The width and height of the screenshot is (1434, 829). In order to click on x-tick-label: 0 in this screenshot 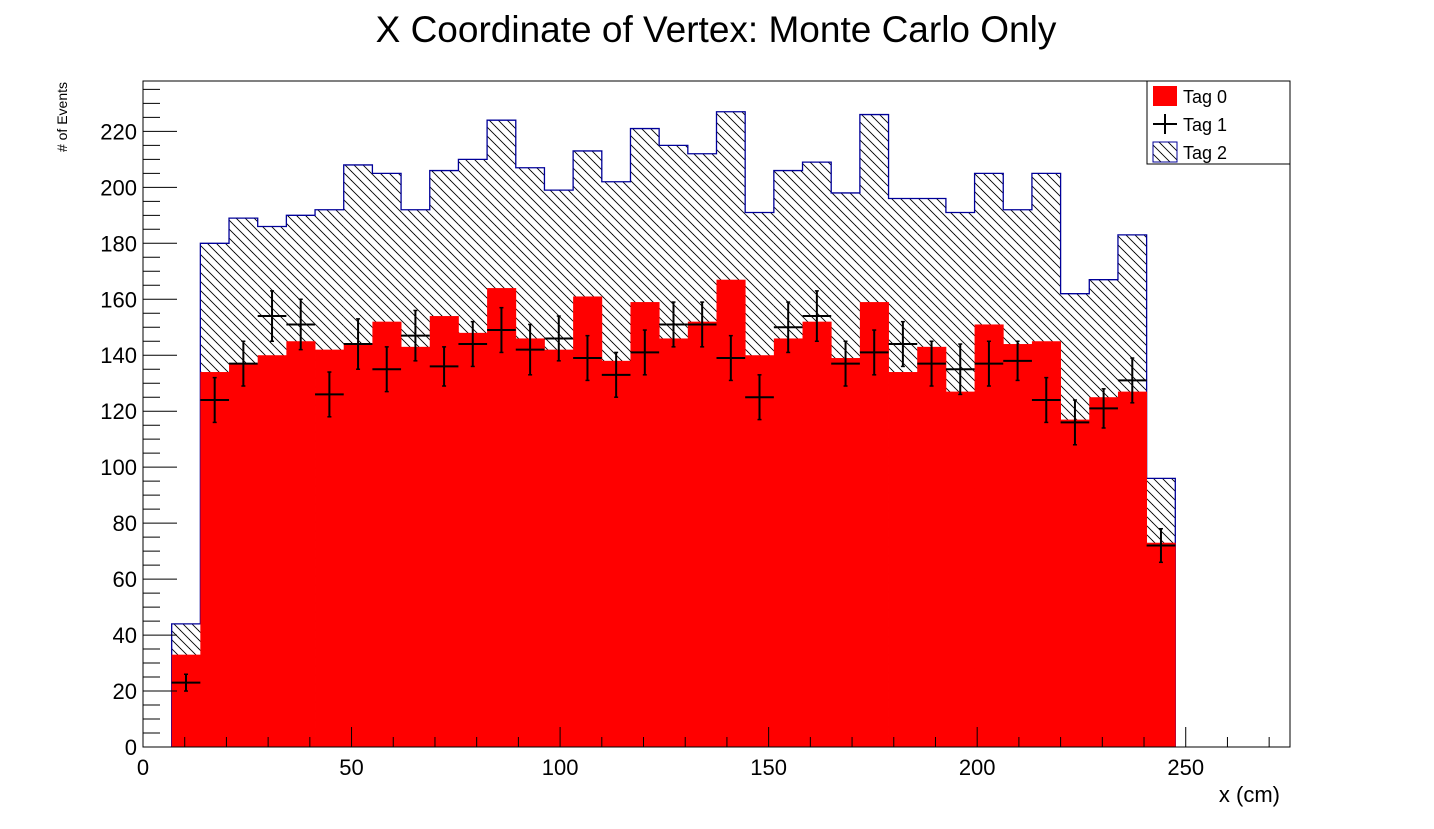, I will do `click(143, 767)`.